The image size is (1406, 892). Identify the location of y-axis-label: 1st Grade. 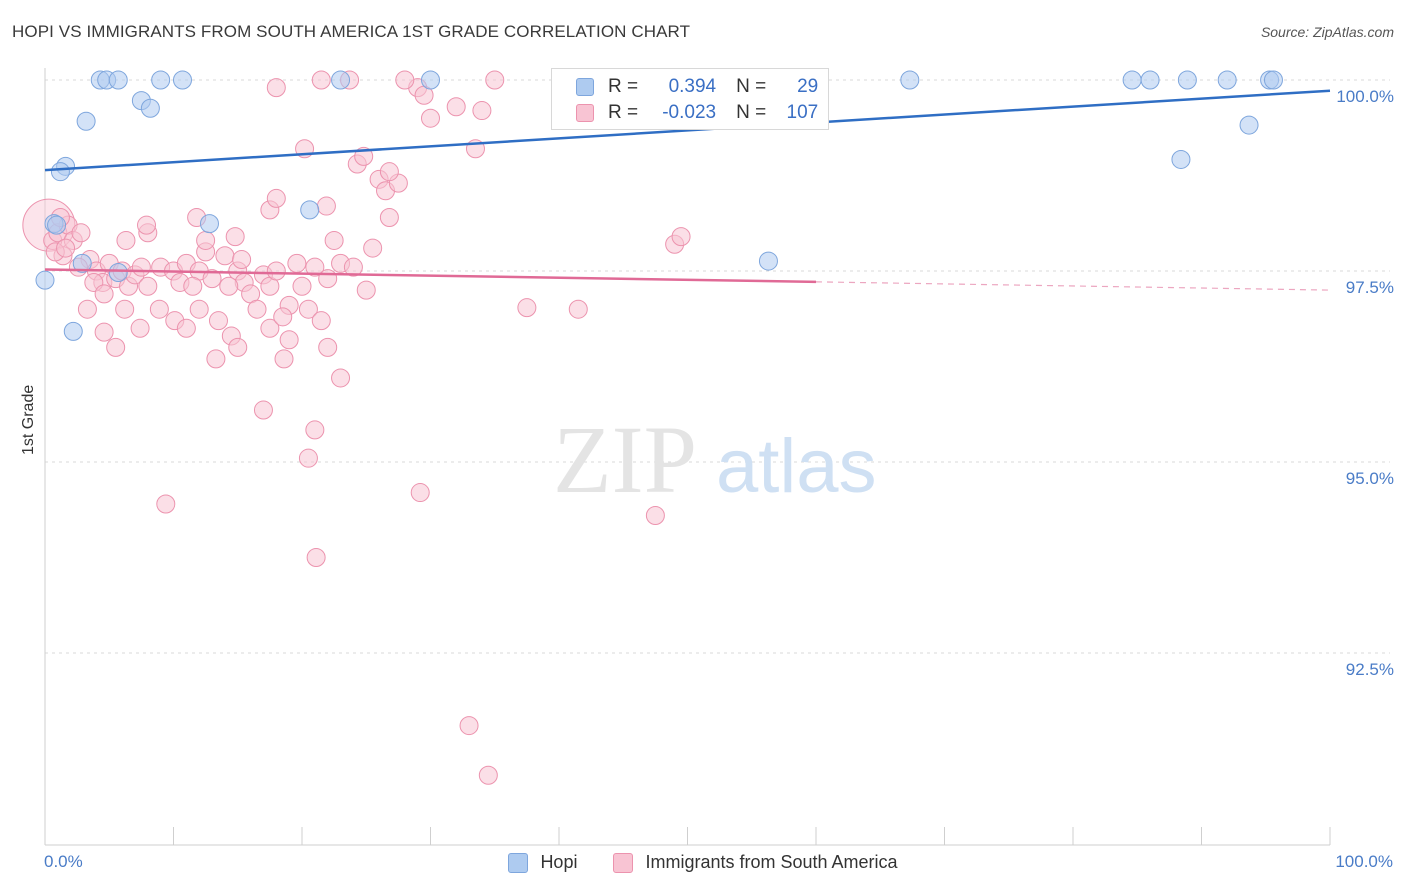
(28, 419).